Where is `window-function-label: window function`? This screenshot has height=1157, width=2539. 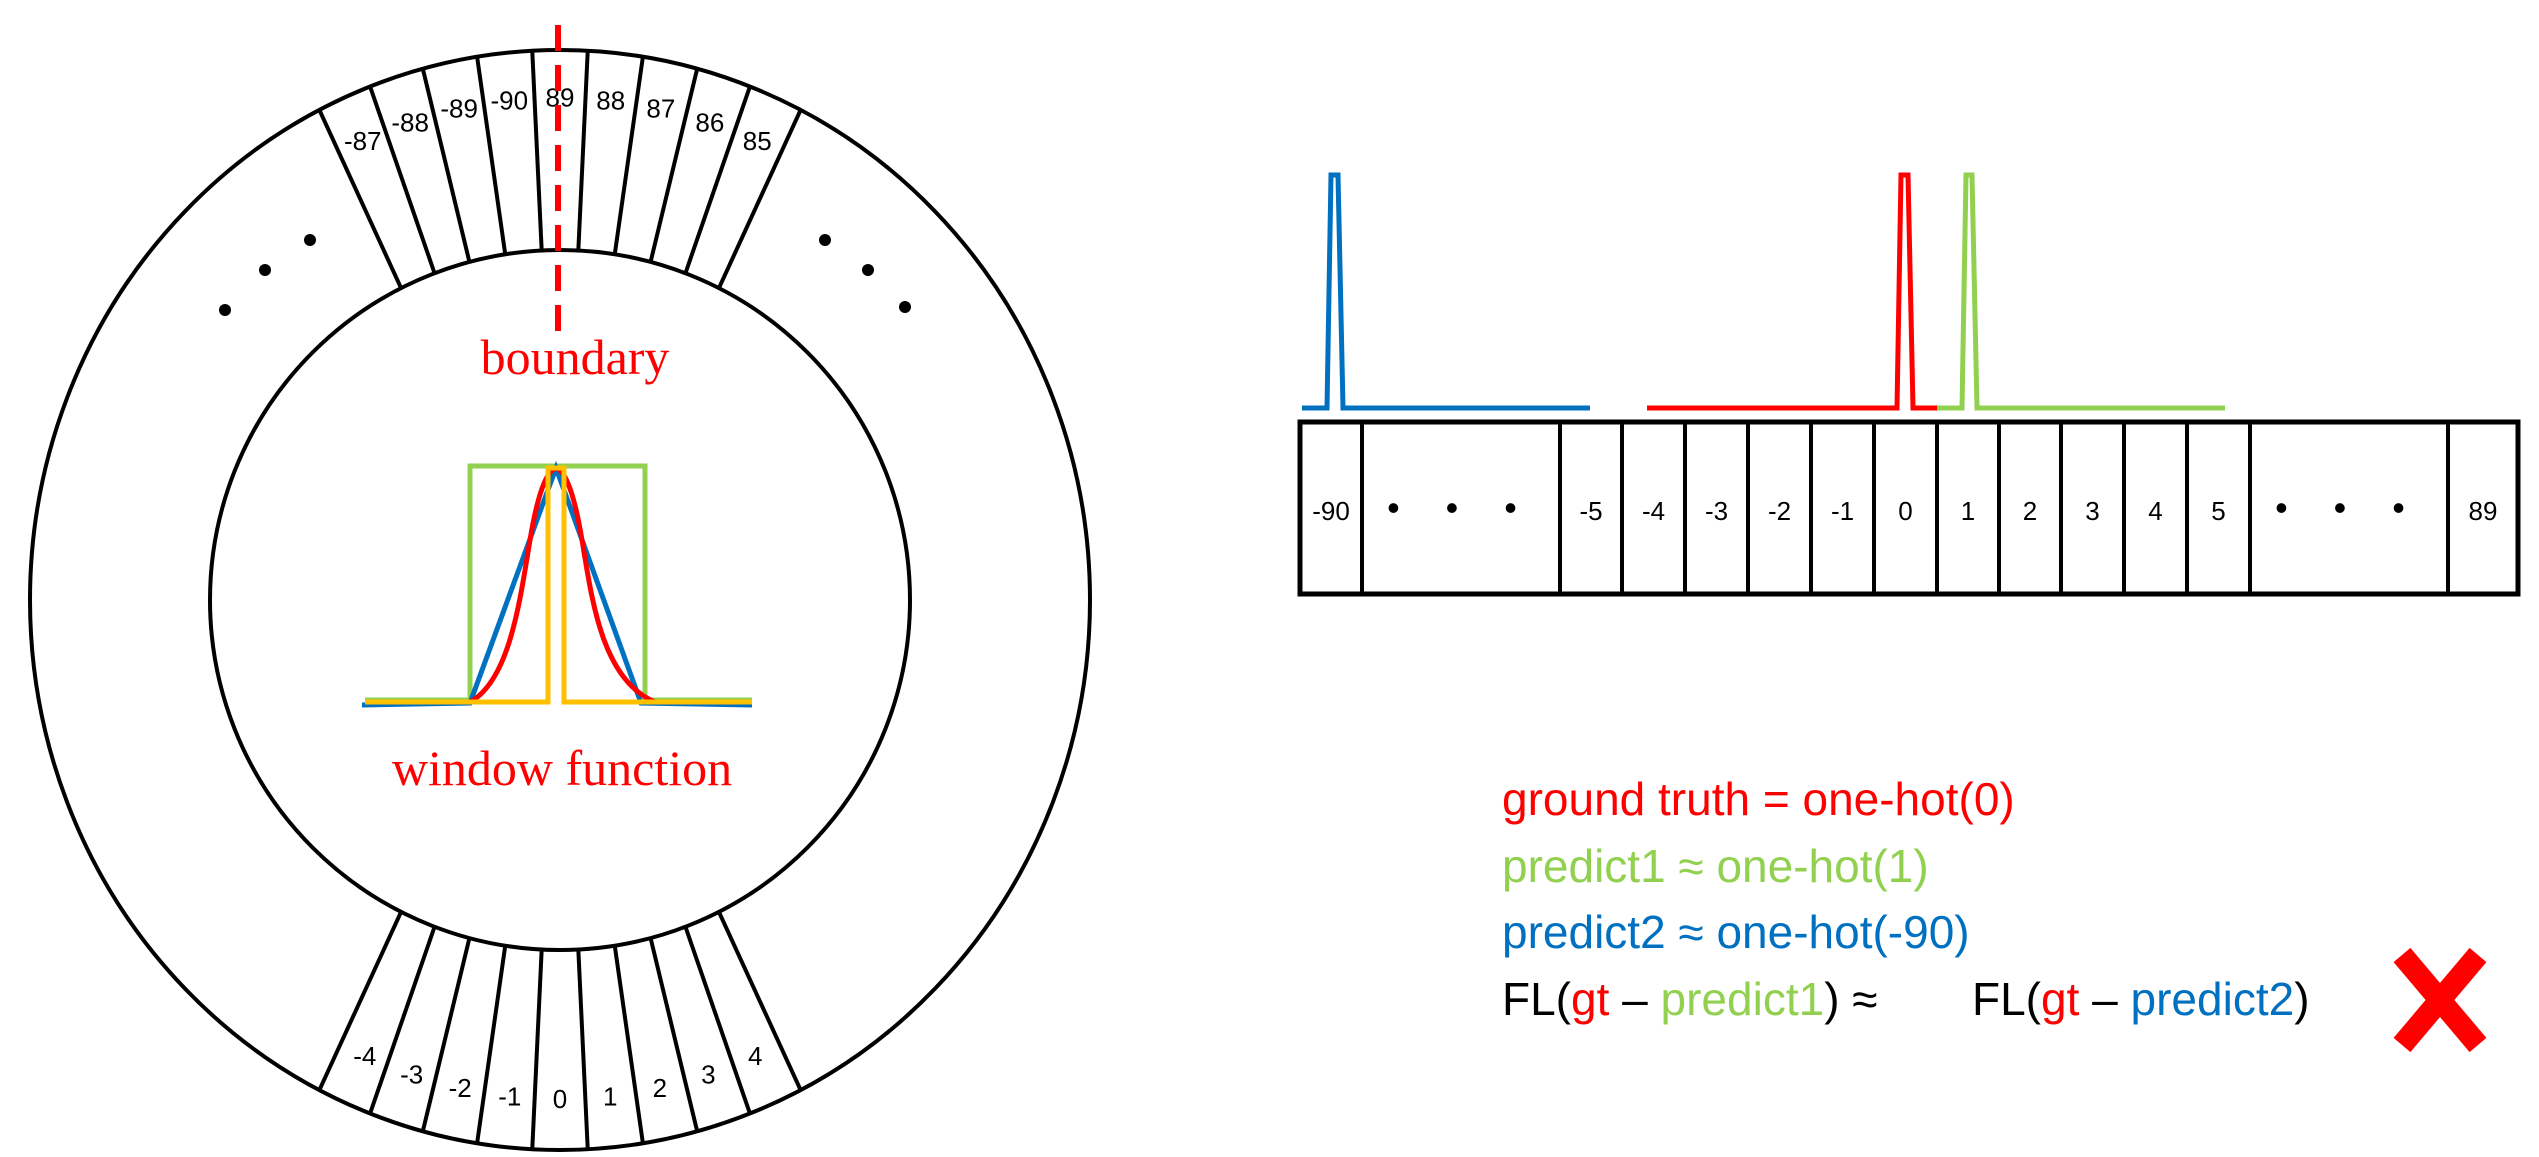
window-function-label: window function is located at coordinates (562, 768).